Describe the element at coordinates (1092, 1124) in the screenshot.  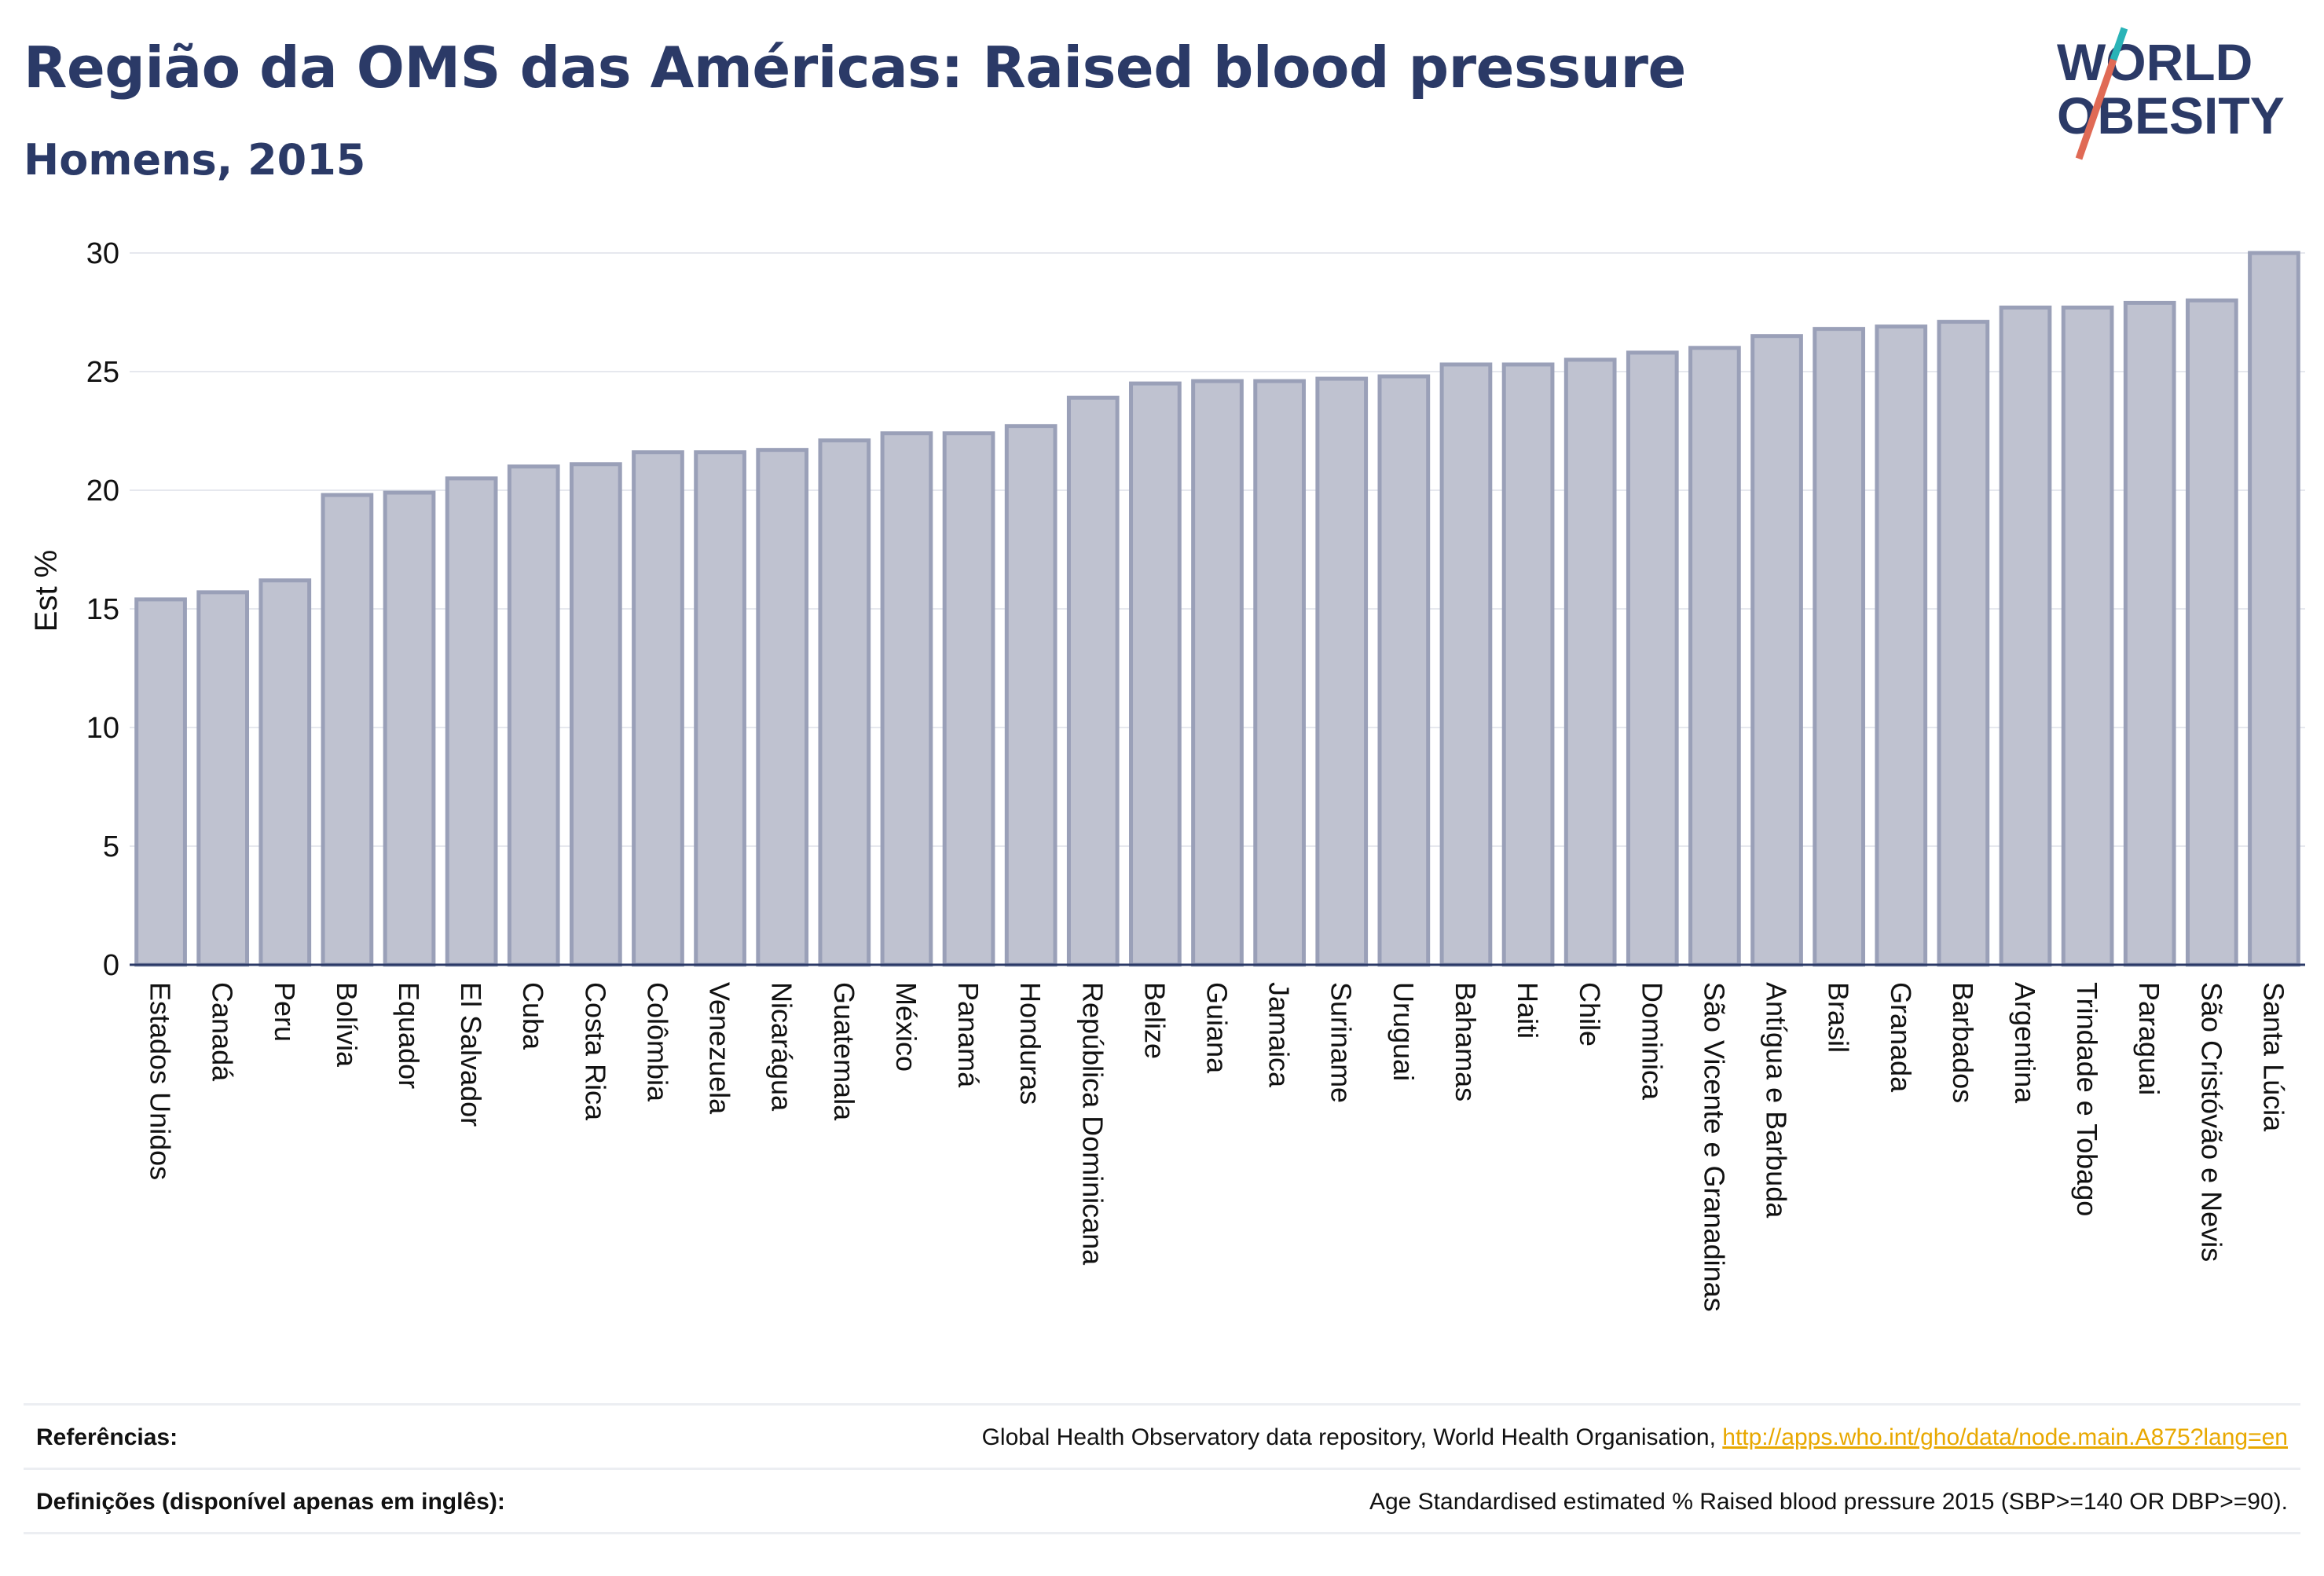
I see `x-tick-label: República Dominicana` at that location.